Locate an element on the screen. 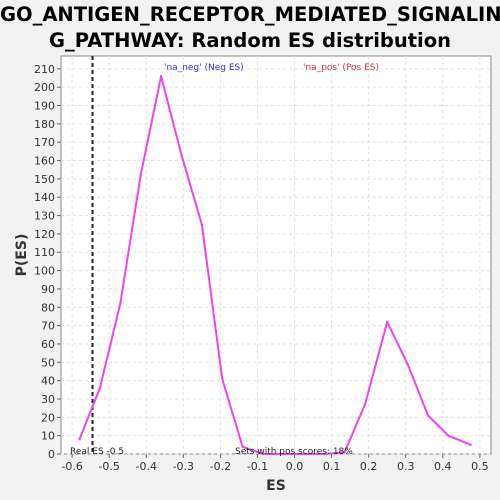  real-es-annotation: Real ES -0.5 is located at coordinates (97, 452).